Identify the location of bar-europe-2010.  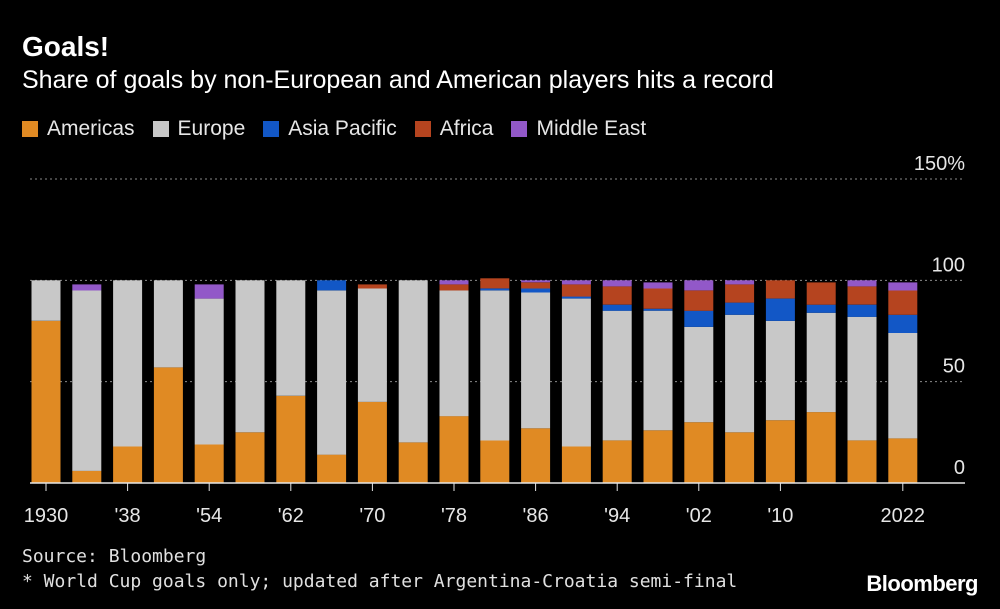
(780, 370).